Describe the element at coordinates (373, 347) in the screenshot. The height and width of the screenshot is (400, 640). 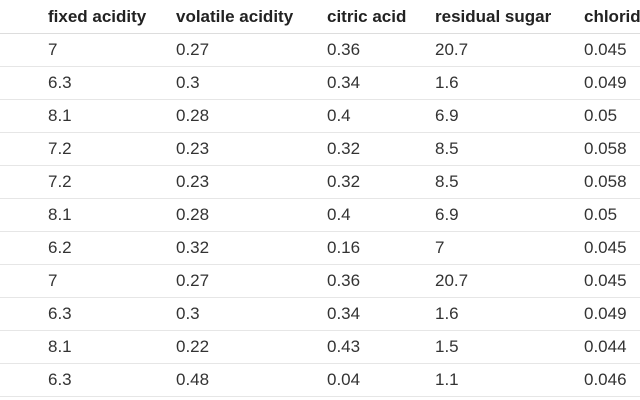
I see `table-cell: 0.43` at that location.